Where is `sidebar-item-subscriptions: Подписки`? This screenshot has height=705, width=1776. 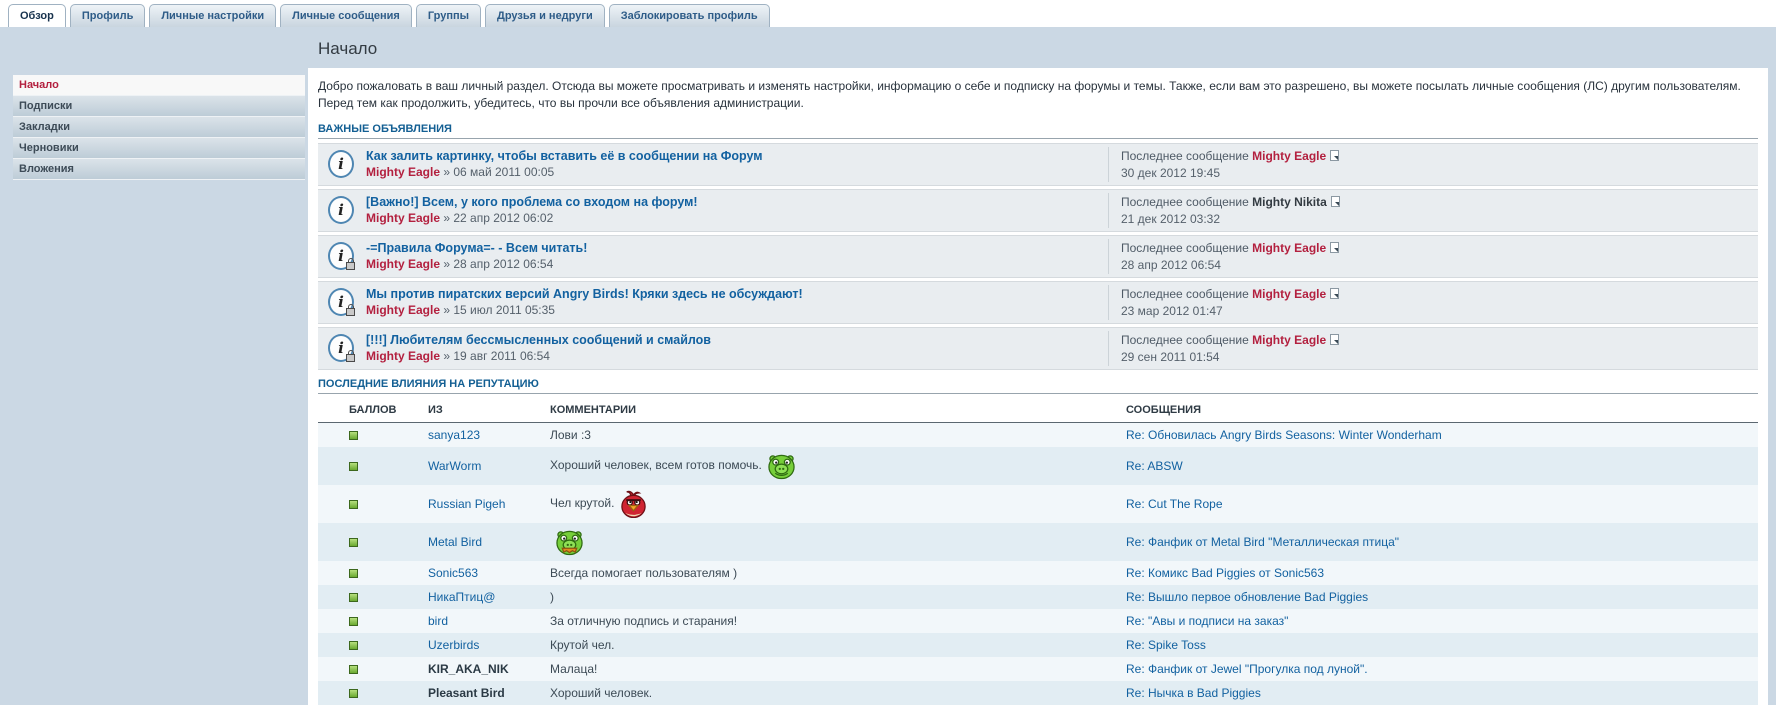
sidebar-item-subscriptions: Подписки is located at coordinates (159, 106).